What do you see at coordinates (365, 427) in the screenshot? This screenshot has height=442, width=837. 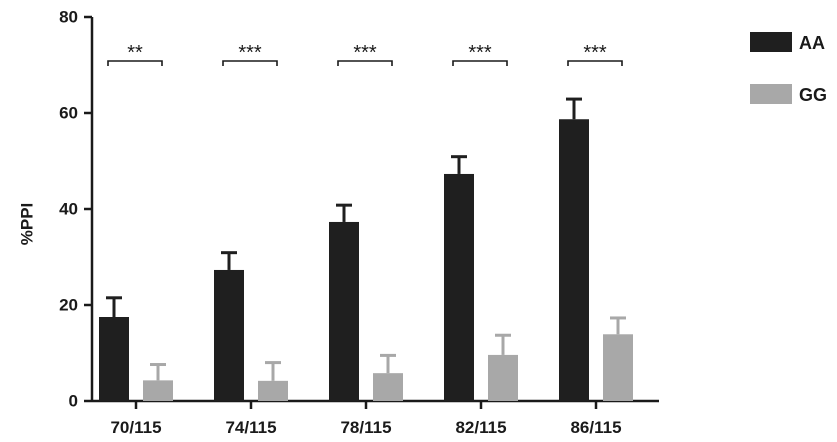 I see `x-tick-label: 78/115` at bounding box center [365, 427].